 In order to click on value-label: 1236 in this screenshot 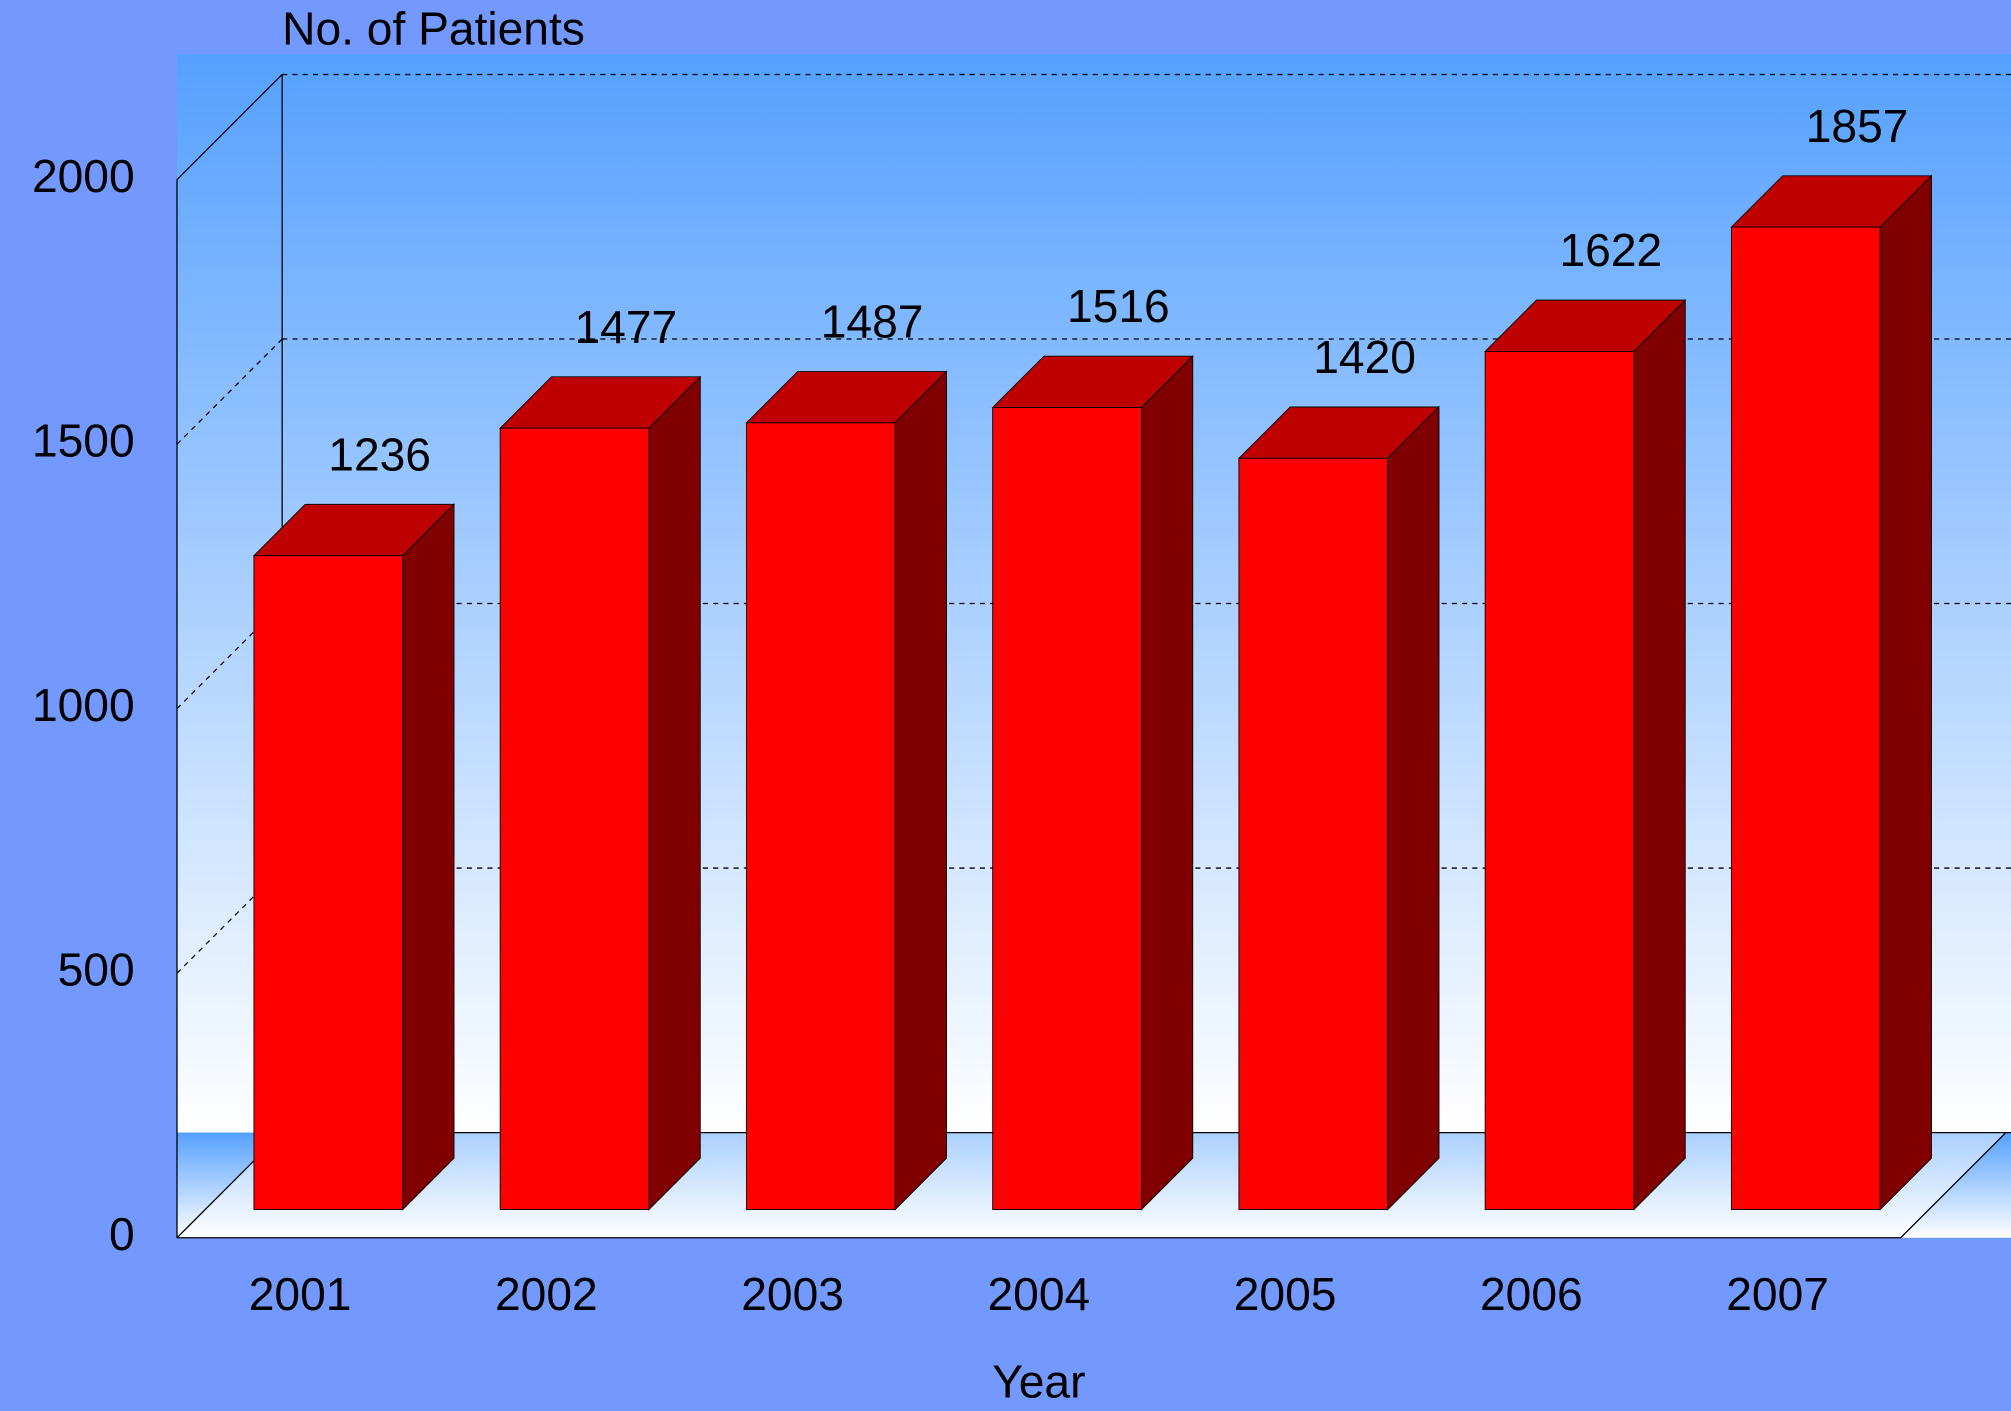, I will do `click(379, 454)`.